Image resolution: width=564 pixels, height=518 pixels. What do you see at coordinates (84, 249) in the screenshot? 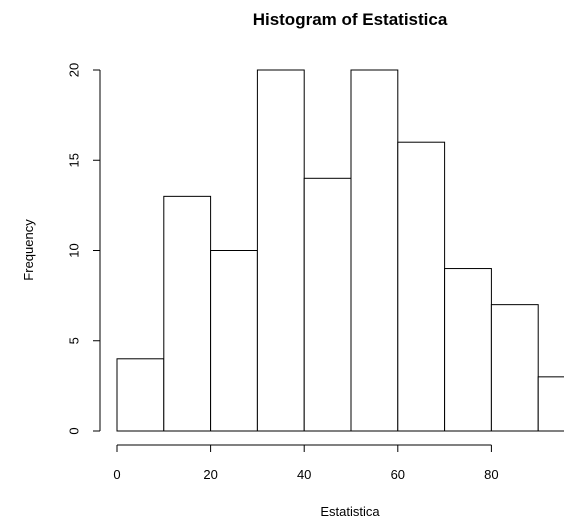
I see `y-axis: 0 5 10 15 20` at bounding box center [84, 249].